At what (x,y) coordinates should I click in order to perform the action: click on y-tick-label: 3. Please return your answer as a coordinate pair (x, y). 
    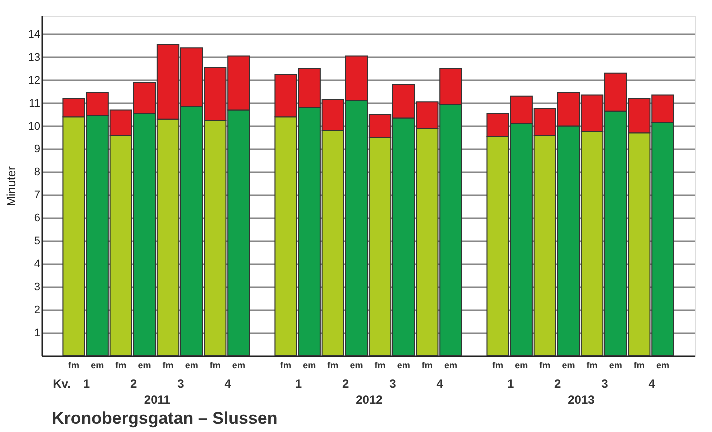
    Looking at the image, I should click on (37, 288).